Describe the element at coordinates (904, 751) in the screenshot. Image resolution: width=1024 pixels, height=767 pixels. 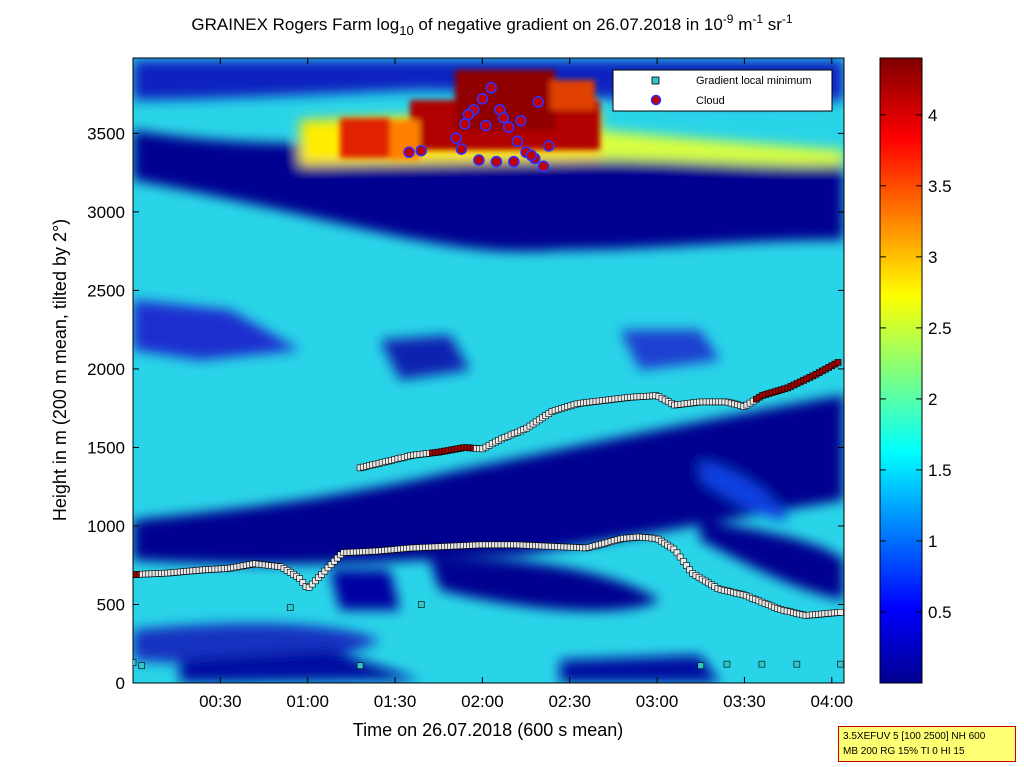
I see `info-line-2: MB 200 RG 15% TI 0 HI 15` at that location.